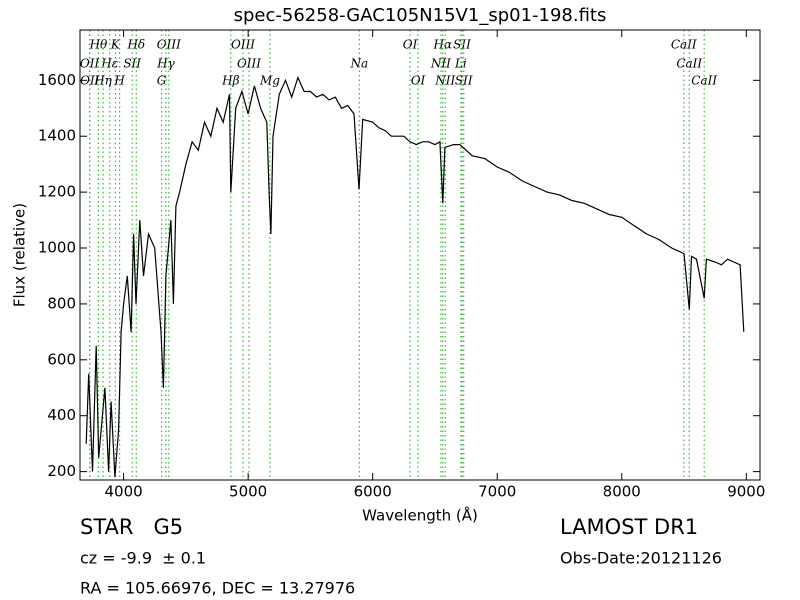 The height and width of the screenshot is (600, 800). Describe the element at coordinates (102, 81) in the screenshot. I see `marker-label: Hη` at that location.